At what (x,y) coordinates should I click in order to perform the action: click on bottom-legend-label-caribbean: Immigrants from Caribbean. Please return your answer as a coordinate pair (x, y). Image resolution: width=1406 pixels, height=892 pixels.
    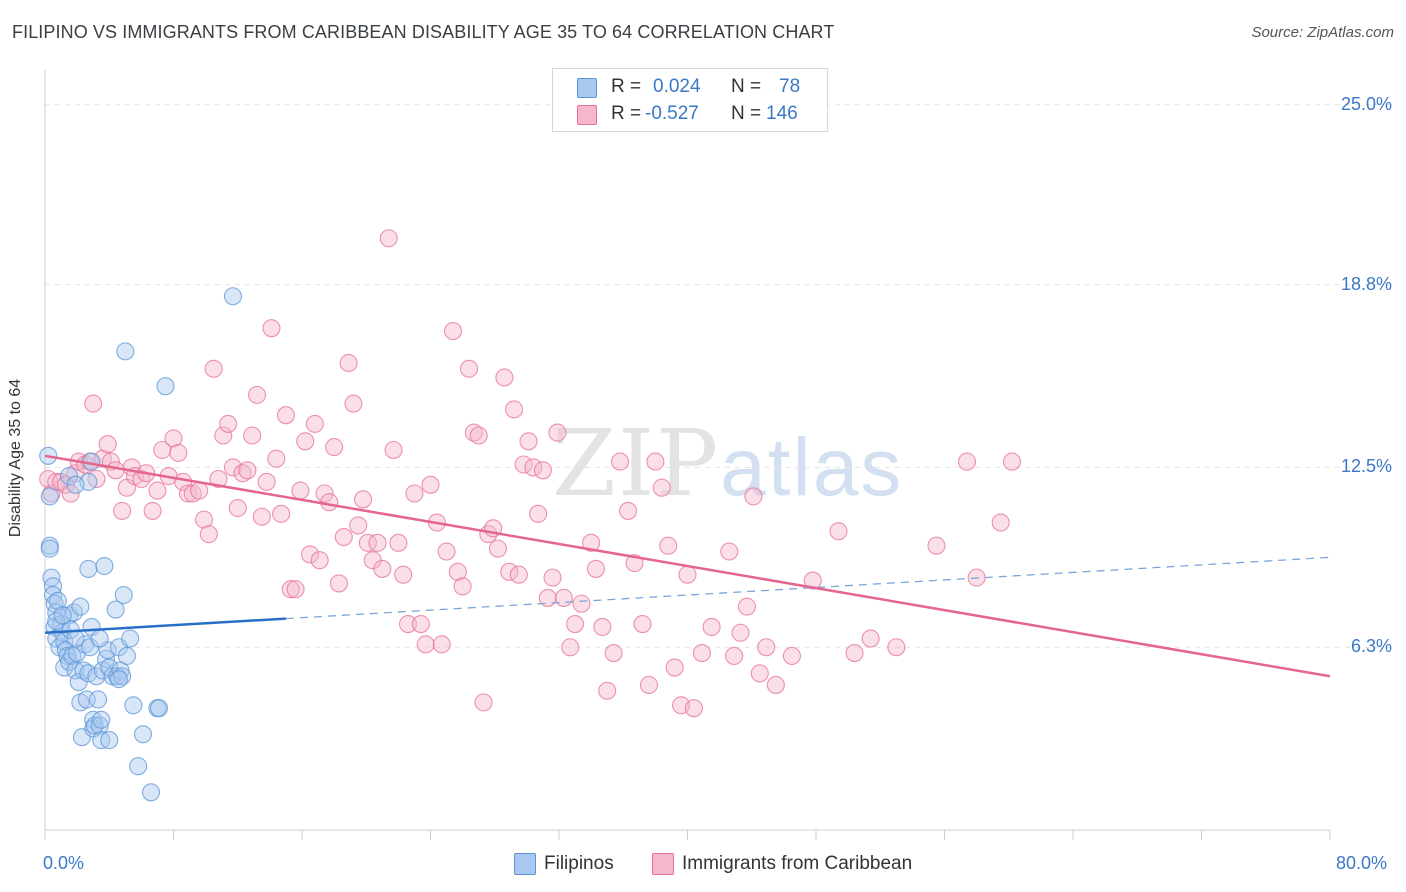
    Looking at the image, I should click on (797, 863).